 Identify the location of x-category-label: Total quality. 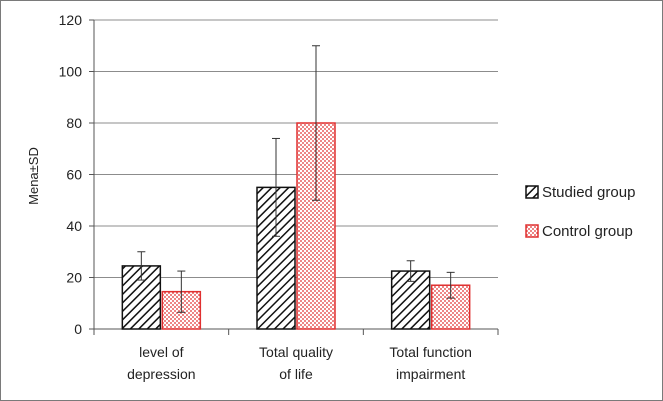
(296, 352).